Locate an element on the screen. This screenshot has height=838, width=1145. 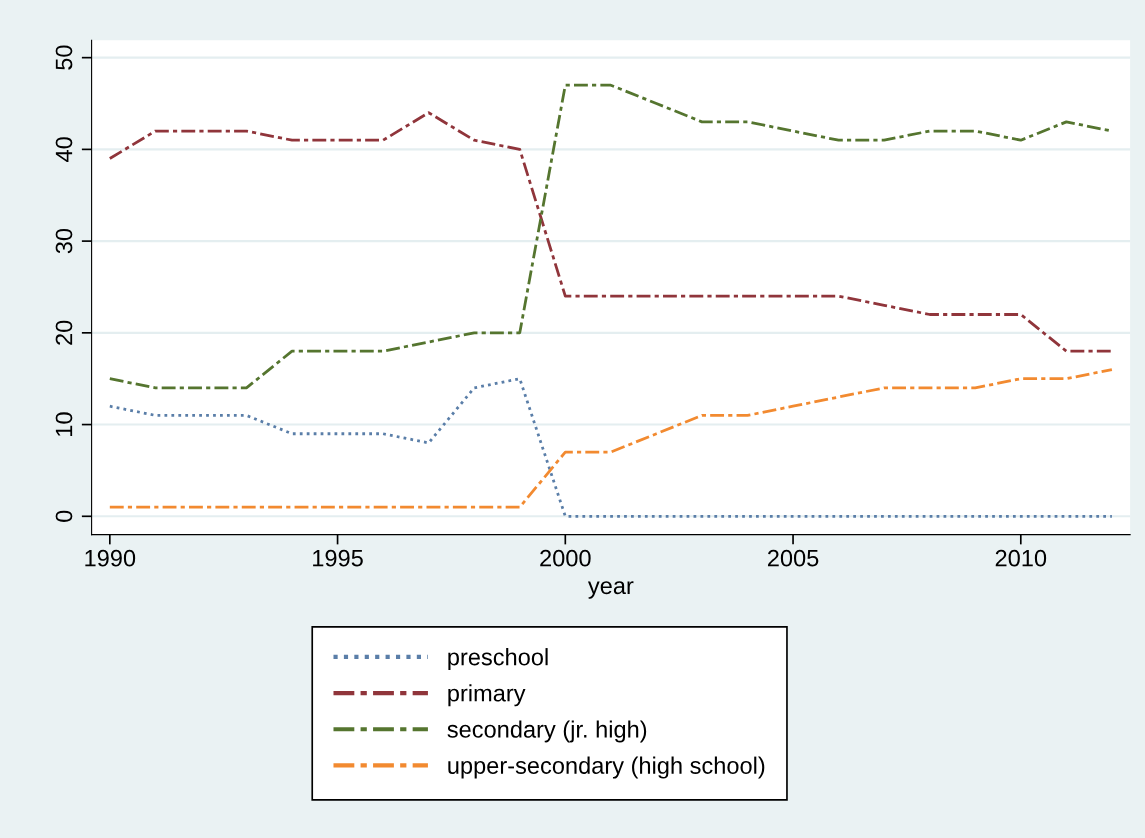
x-tick-label: 2005 is located at coordinates (793, 558).